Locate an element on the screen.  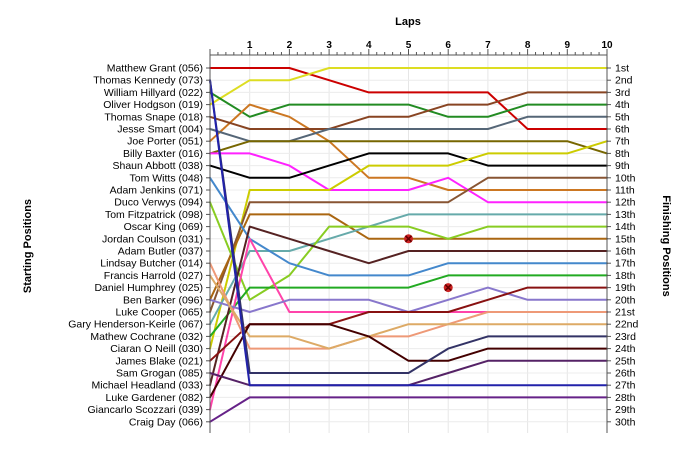
finishing-position-label: 6th is located at coordinates (622, 130).